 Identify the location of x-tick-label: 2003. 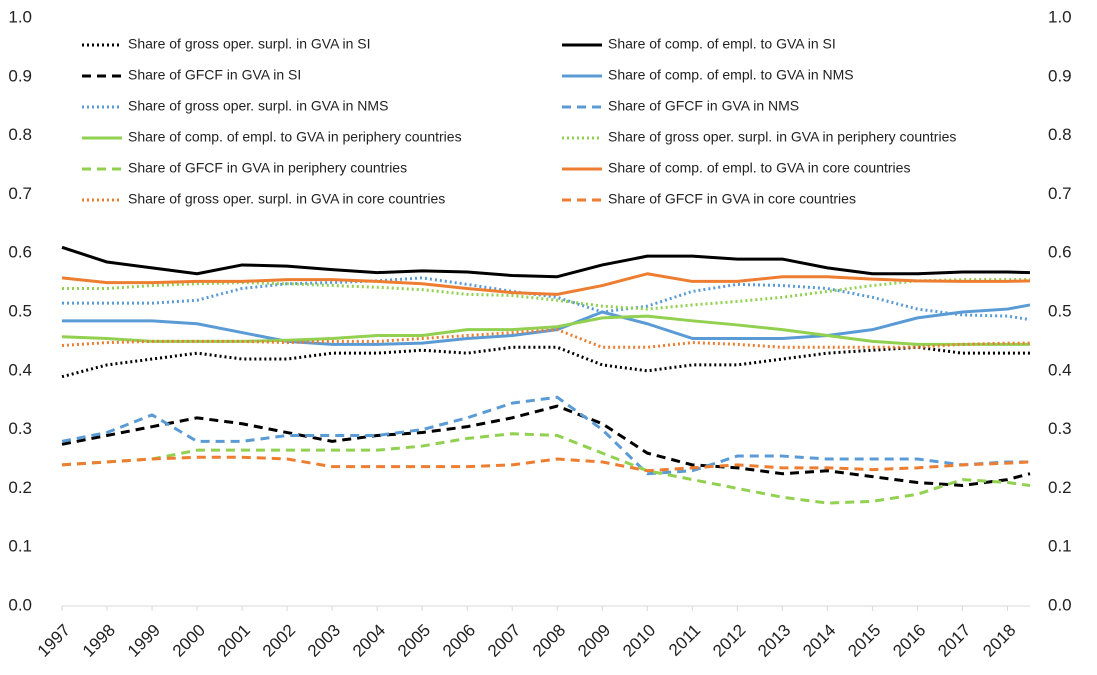
(324, 641).